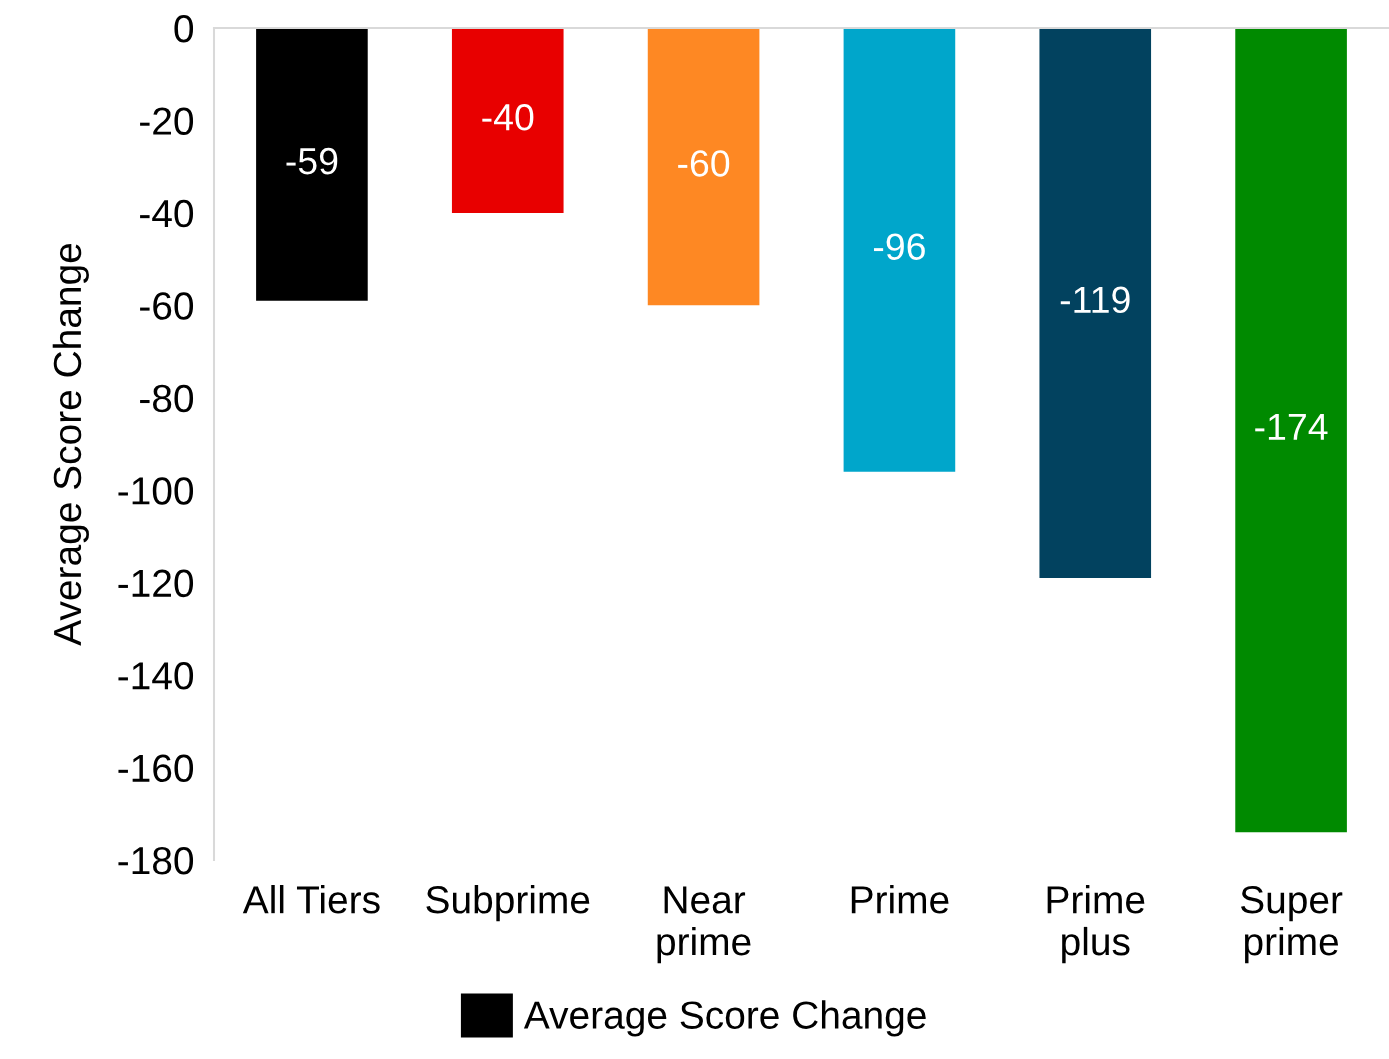 The height and width of the screenshot is (1059, 1389). What do you see at coordinates (704, 925) in the screenshot?
I see `x-tick-label: Near prime` at bounding box center [704, 925].